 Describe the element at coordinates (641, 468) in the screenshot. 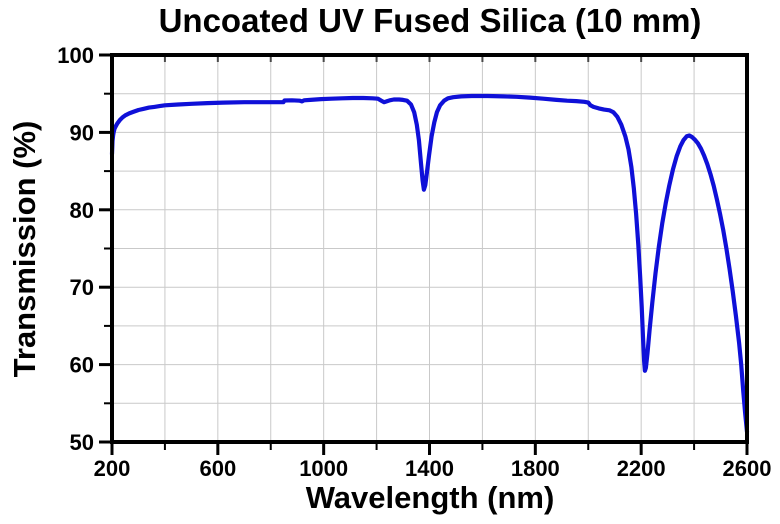

I see `x-tick-label: 2200` at that location.